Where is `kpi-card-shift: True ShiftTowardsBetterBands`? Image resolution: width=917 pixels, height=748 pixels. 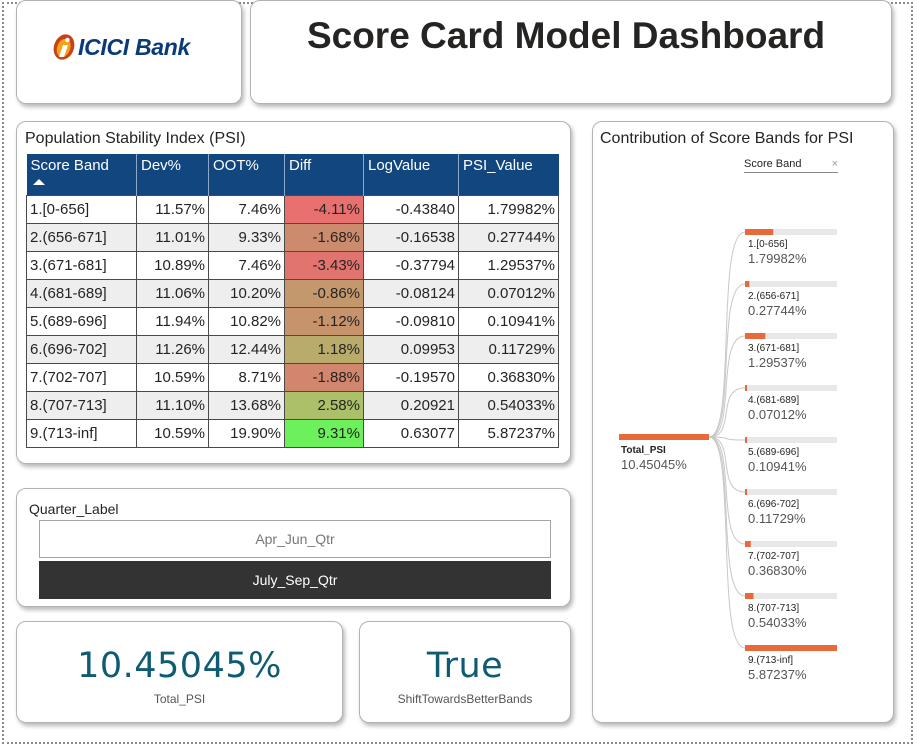 kpi-card-shift: True ShiftTowardsBetterBands is located at coordinates (465, 672).